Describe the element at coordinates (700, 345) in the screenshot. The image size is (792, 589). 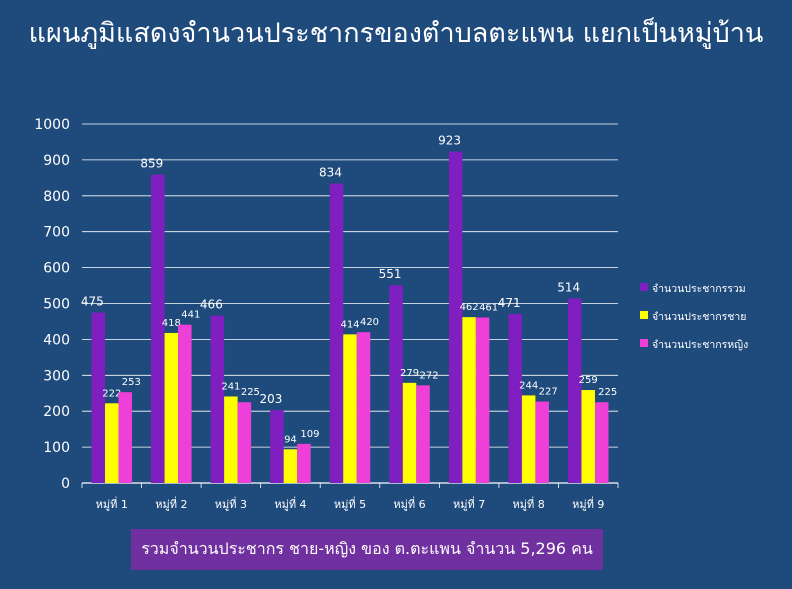
I see `legend-label: จำนวนประชากรหญิง` at that location.